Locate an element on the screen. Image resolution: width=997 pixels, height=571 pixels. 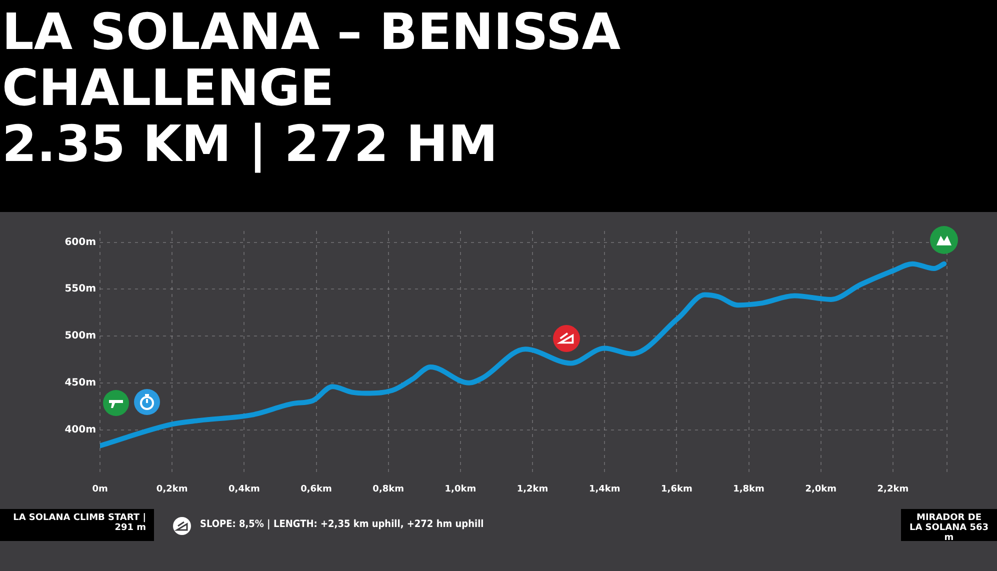
text: MIRADOR DE LA SOLANA 563 m is located at coordinates (949, 526).